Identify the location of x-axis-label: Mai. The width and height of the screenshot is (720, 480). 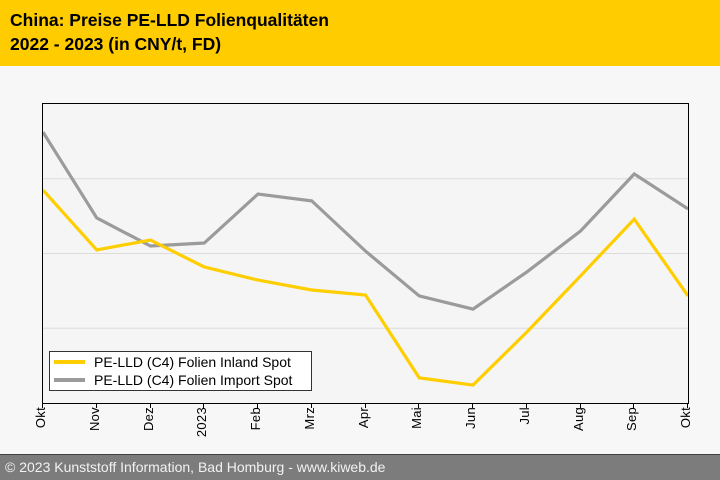
(417, 418).